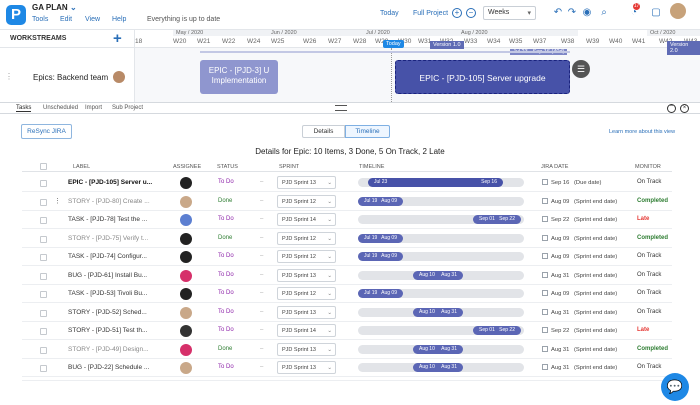  What do you see at coordinates (128, 108) in the screenshot?
I see `tab-sub-project: Sub Project` at bounding box center [128, 108].